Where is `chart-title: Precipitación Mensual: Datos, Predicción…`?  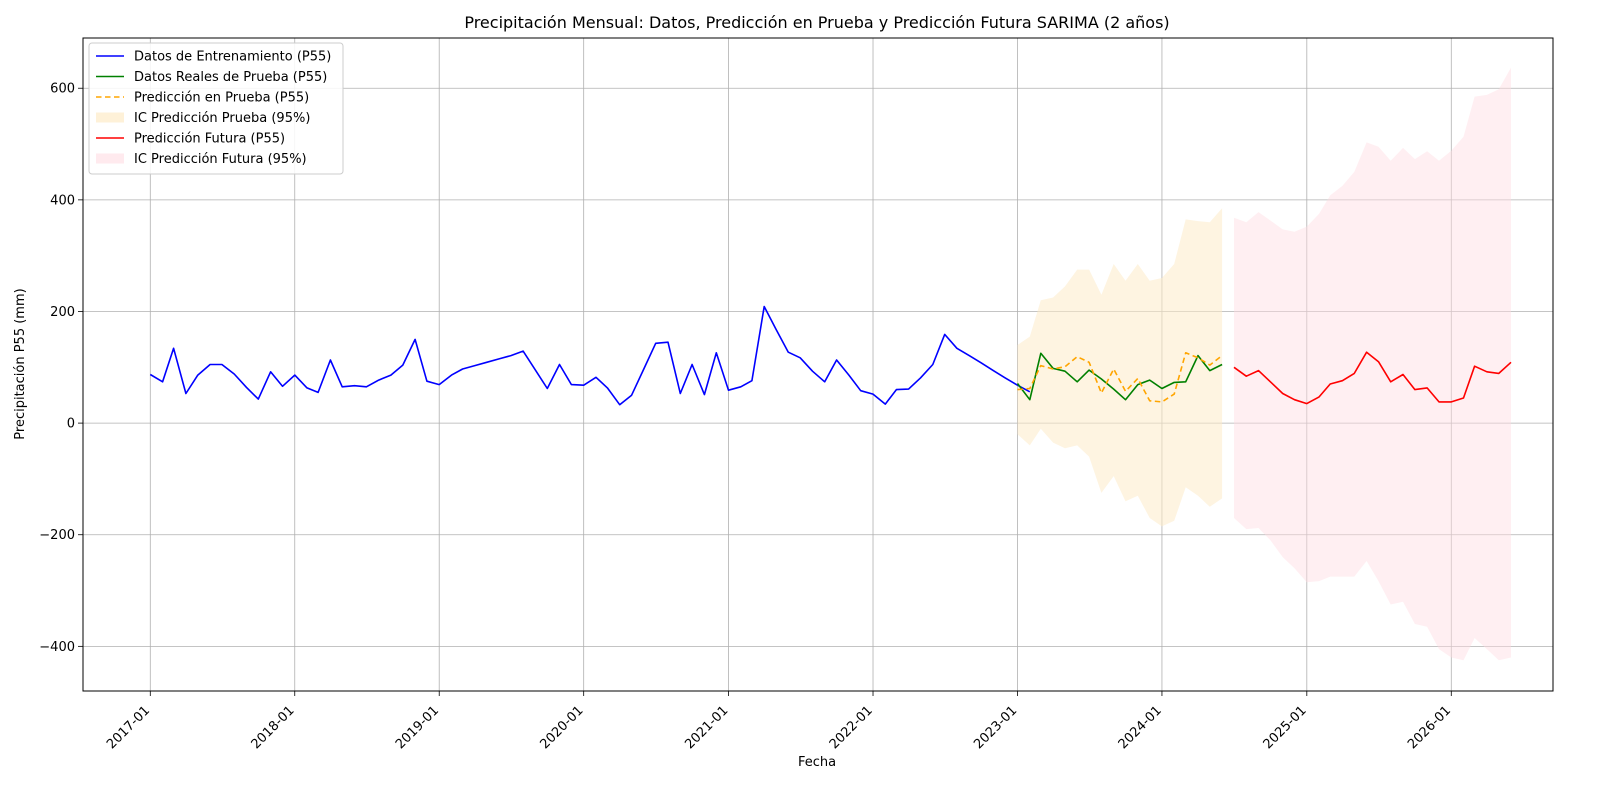 chart-title: Precipitación Mensual: Datos, Predicción… is located at coordinates (816, 22).